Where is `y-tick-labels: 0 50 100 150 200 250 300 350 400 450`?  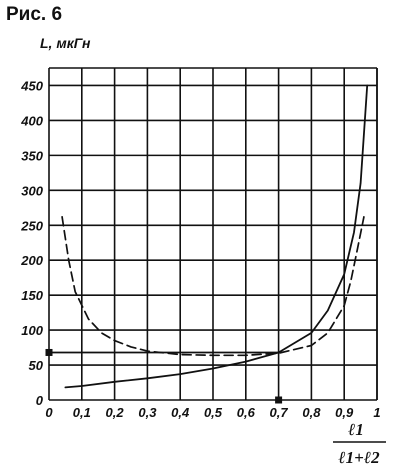
y-tick-labels: 0 50 100 150 200 250 300 350 400 450 is located at coordinates (31, 243).